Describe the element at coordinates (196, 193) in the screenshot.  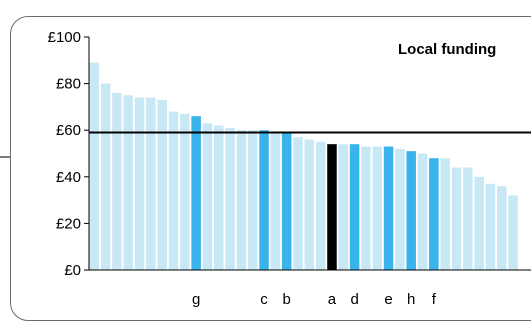
I see `bar-g` at that location.